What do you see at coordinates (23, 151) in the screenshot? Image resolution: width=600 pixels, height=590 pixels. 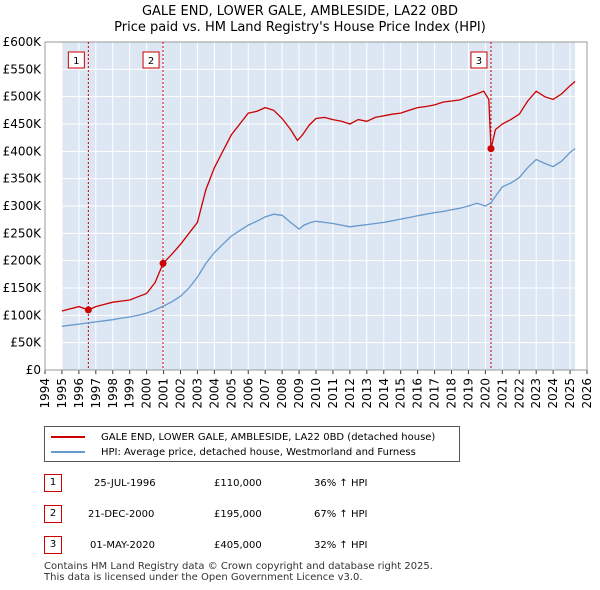 I see `y-tick-label: £400K` at bounding box center [23, 151].